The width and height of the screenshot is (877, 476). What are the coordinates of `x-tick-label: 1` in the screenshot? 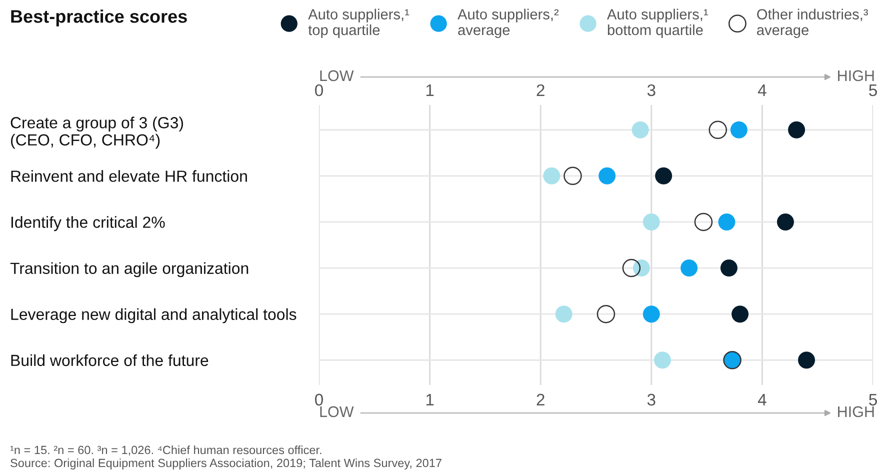 It's located at (430, 400).